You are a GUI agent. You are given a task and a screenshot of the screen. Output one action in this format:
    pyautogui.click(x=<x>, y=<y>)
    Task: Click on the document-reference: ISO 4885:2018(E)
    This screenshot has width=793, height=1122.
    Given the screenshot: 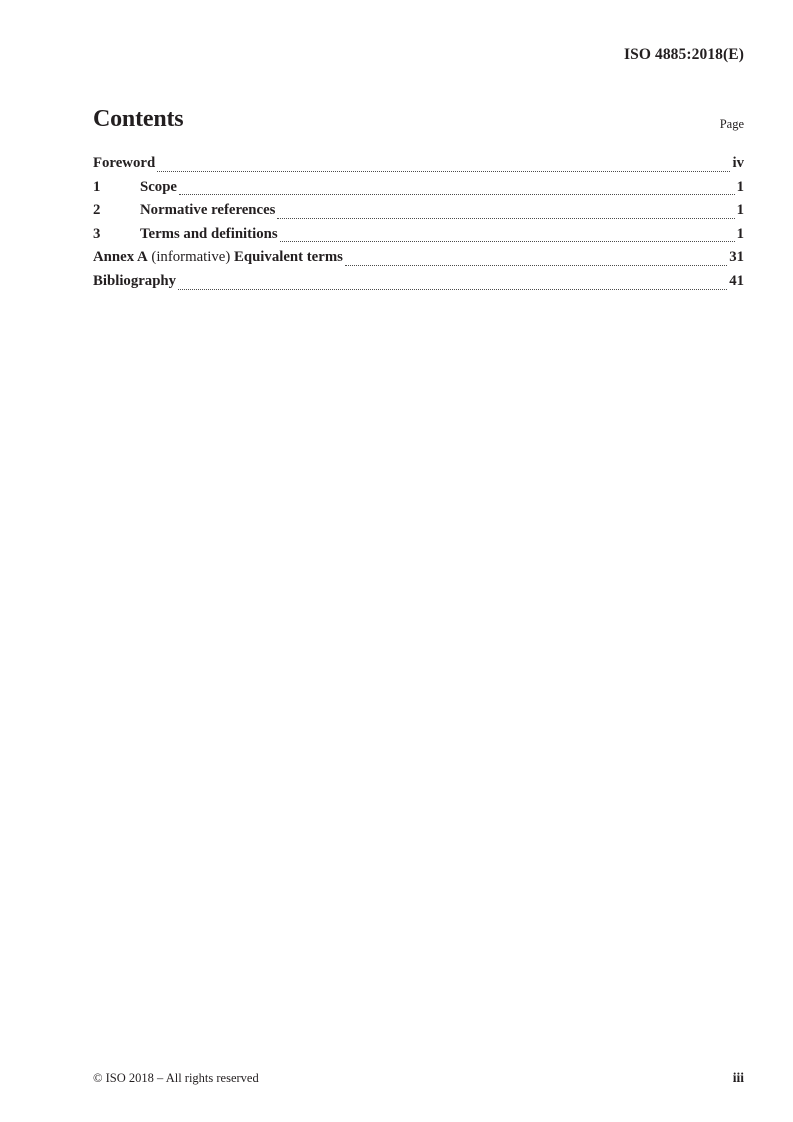 What is the action you would take?
    pyautogui.click(x=683, y=54)
    